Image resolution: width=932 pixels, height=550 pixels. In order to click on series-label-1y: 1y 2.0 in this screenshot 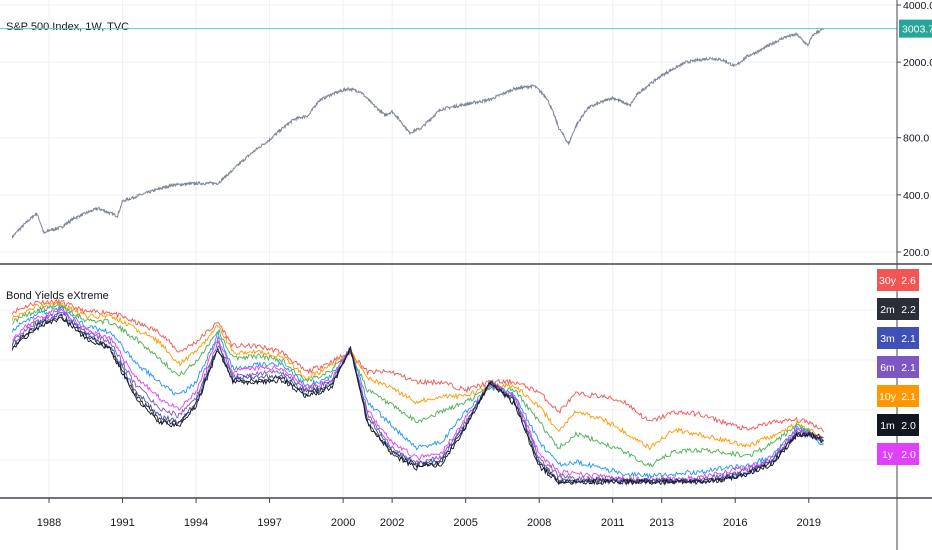, I will do `click(898, 454)`.